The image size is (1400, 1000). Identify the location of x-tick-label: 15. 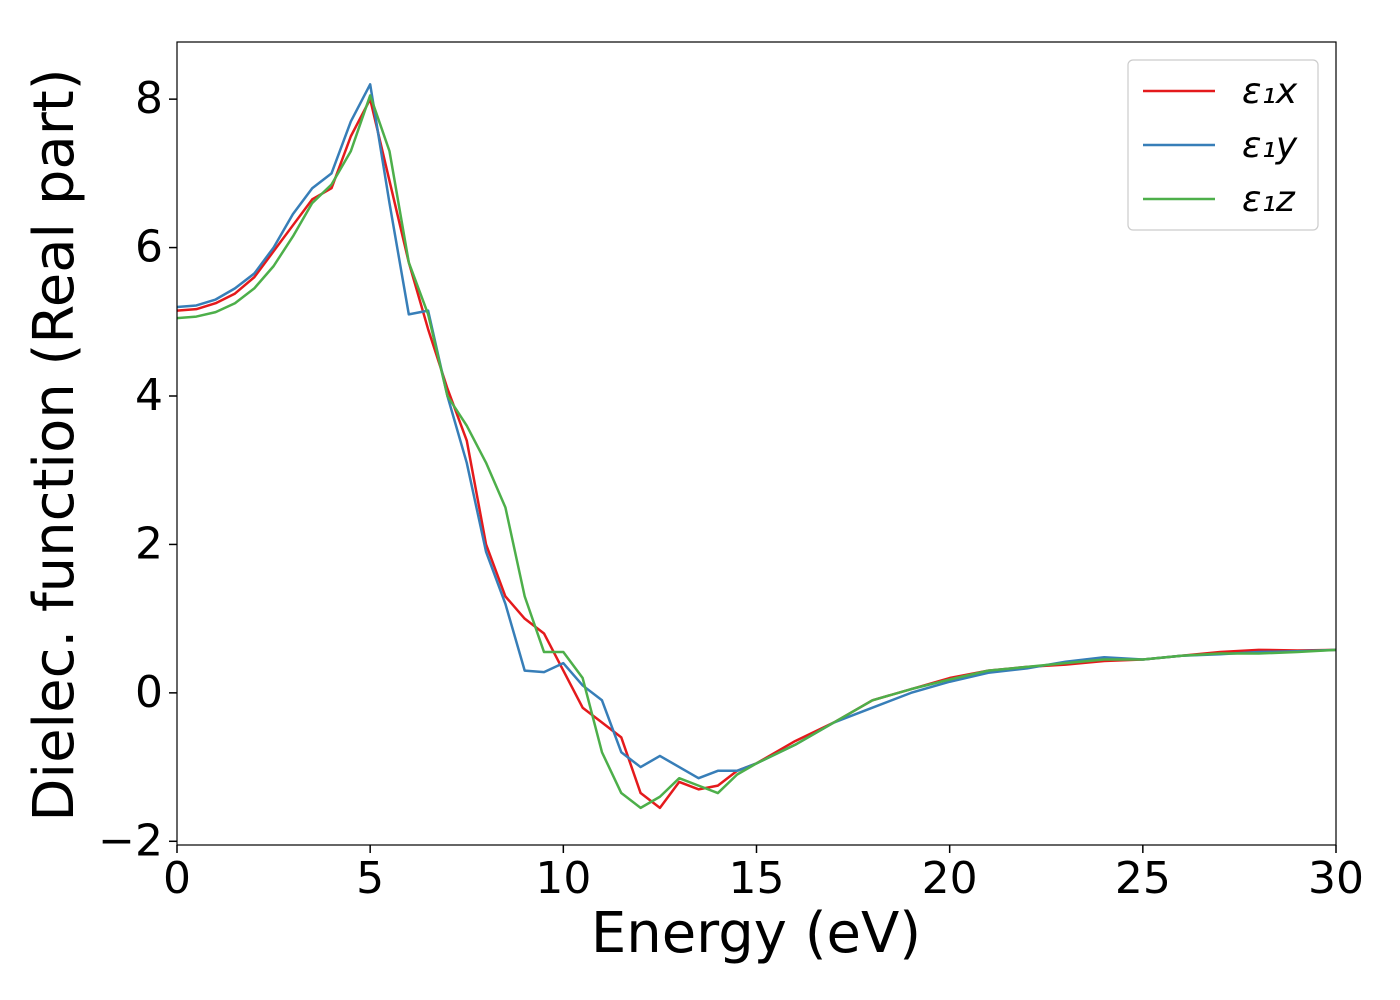
(757, 878).